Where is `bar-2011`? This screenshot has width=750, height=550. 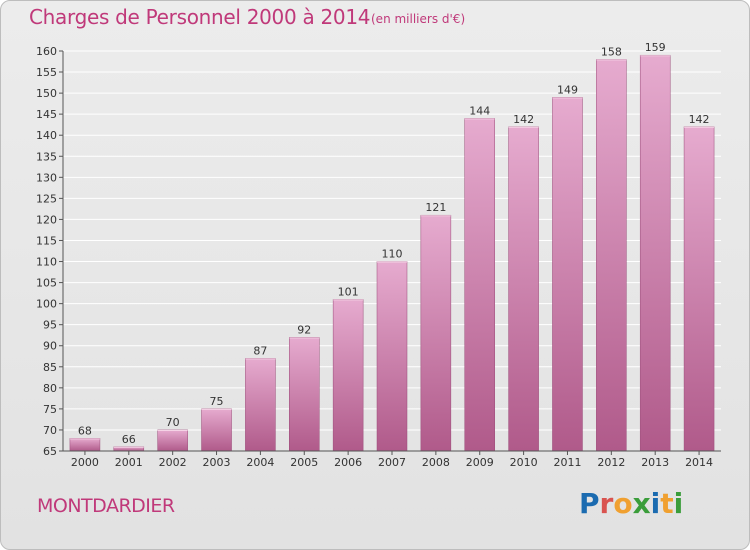 bar-2011 is located at coordinates (567, 274).